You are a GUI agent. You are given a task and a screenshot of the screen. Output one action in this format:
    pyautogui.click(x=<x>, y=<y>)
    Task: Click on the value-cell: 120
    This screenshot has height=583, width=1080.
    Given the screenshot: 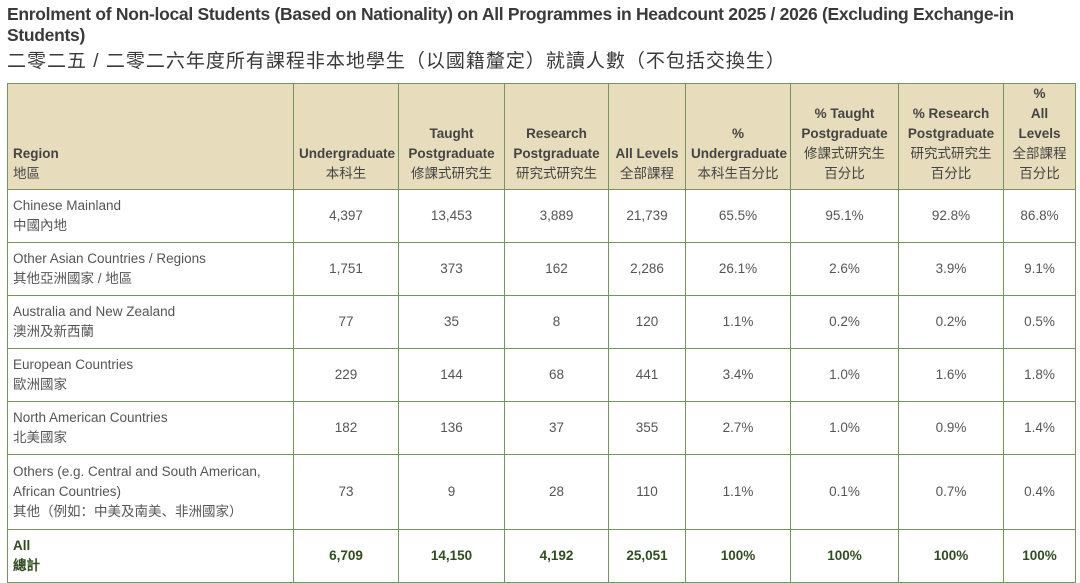 What is the action you would take?
    pyautogui.click(x=647, y=322)
    